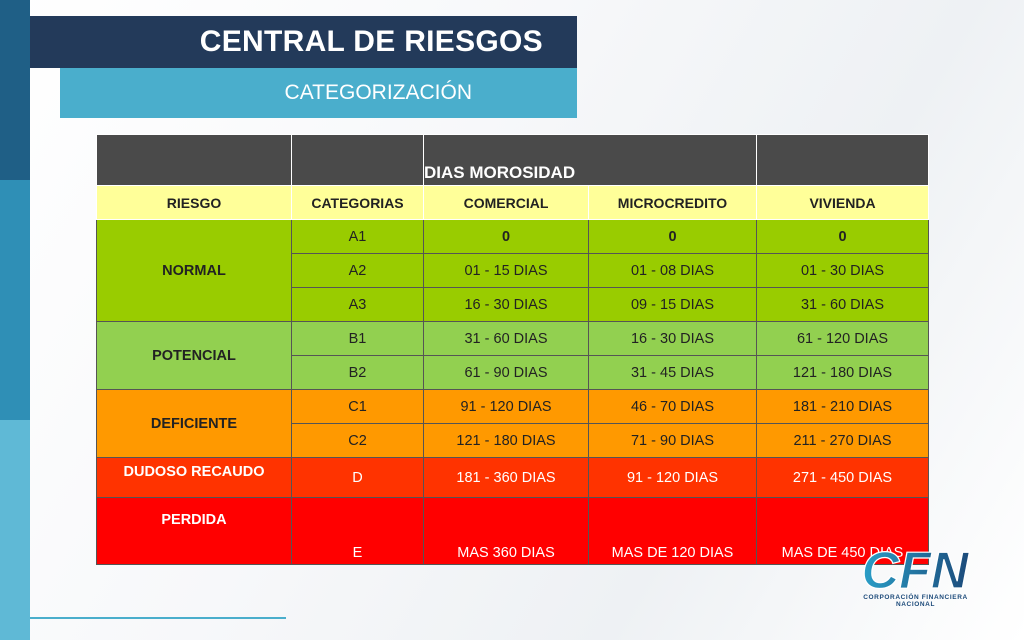  What do you see at coordinates (506, 270) in the screenshot?
I see `comercial-cell: 01 - 15 DIAS` at bounding box center [506, 270].